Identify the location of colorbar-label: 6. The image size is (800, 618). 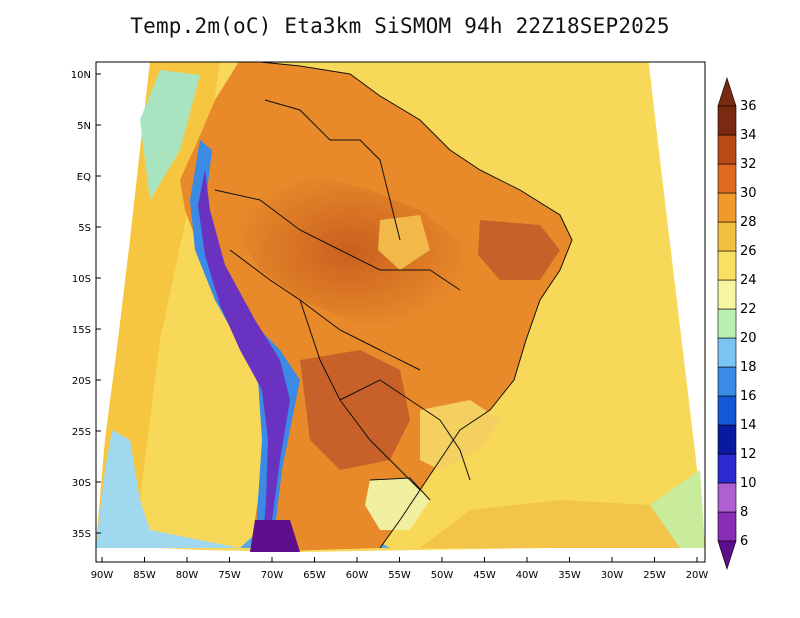
(744, 541).